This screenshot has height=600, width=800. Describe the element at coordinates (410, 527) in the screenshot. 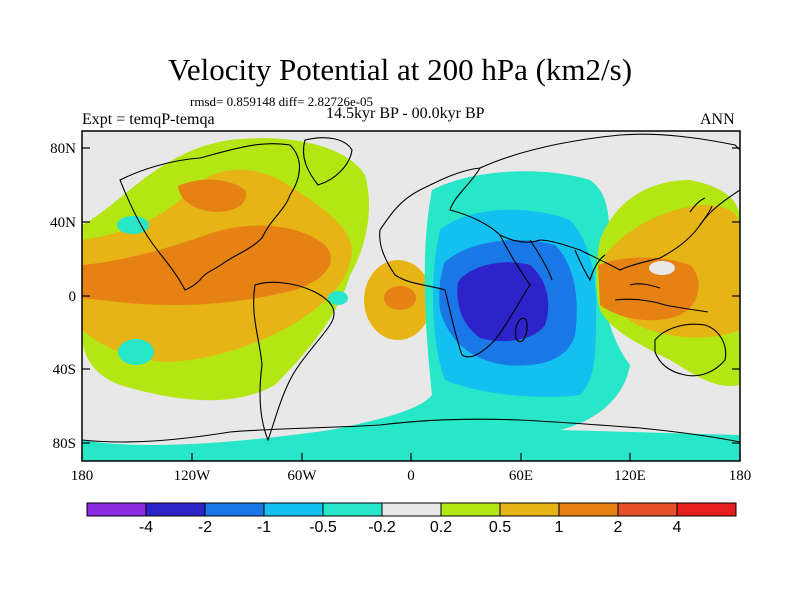

I see `colorbar-labels: -4 -2 -1 -0.5 -0.2 0.2 0.5 1 2 4` at that location.